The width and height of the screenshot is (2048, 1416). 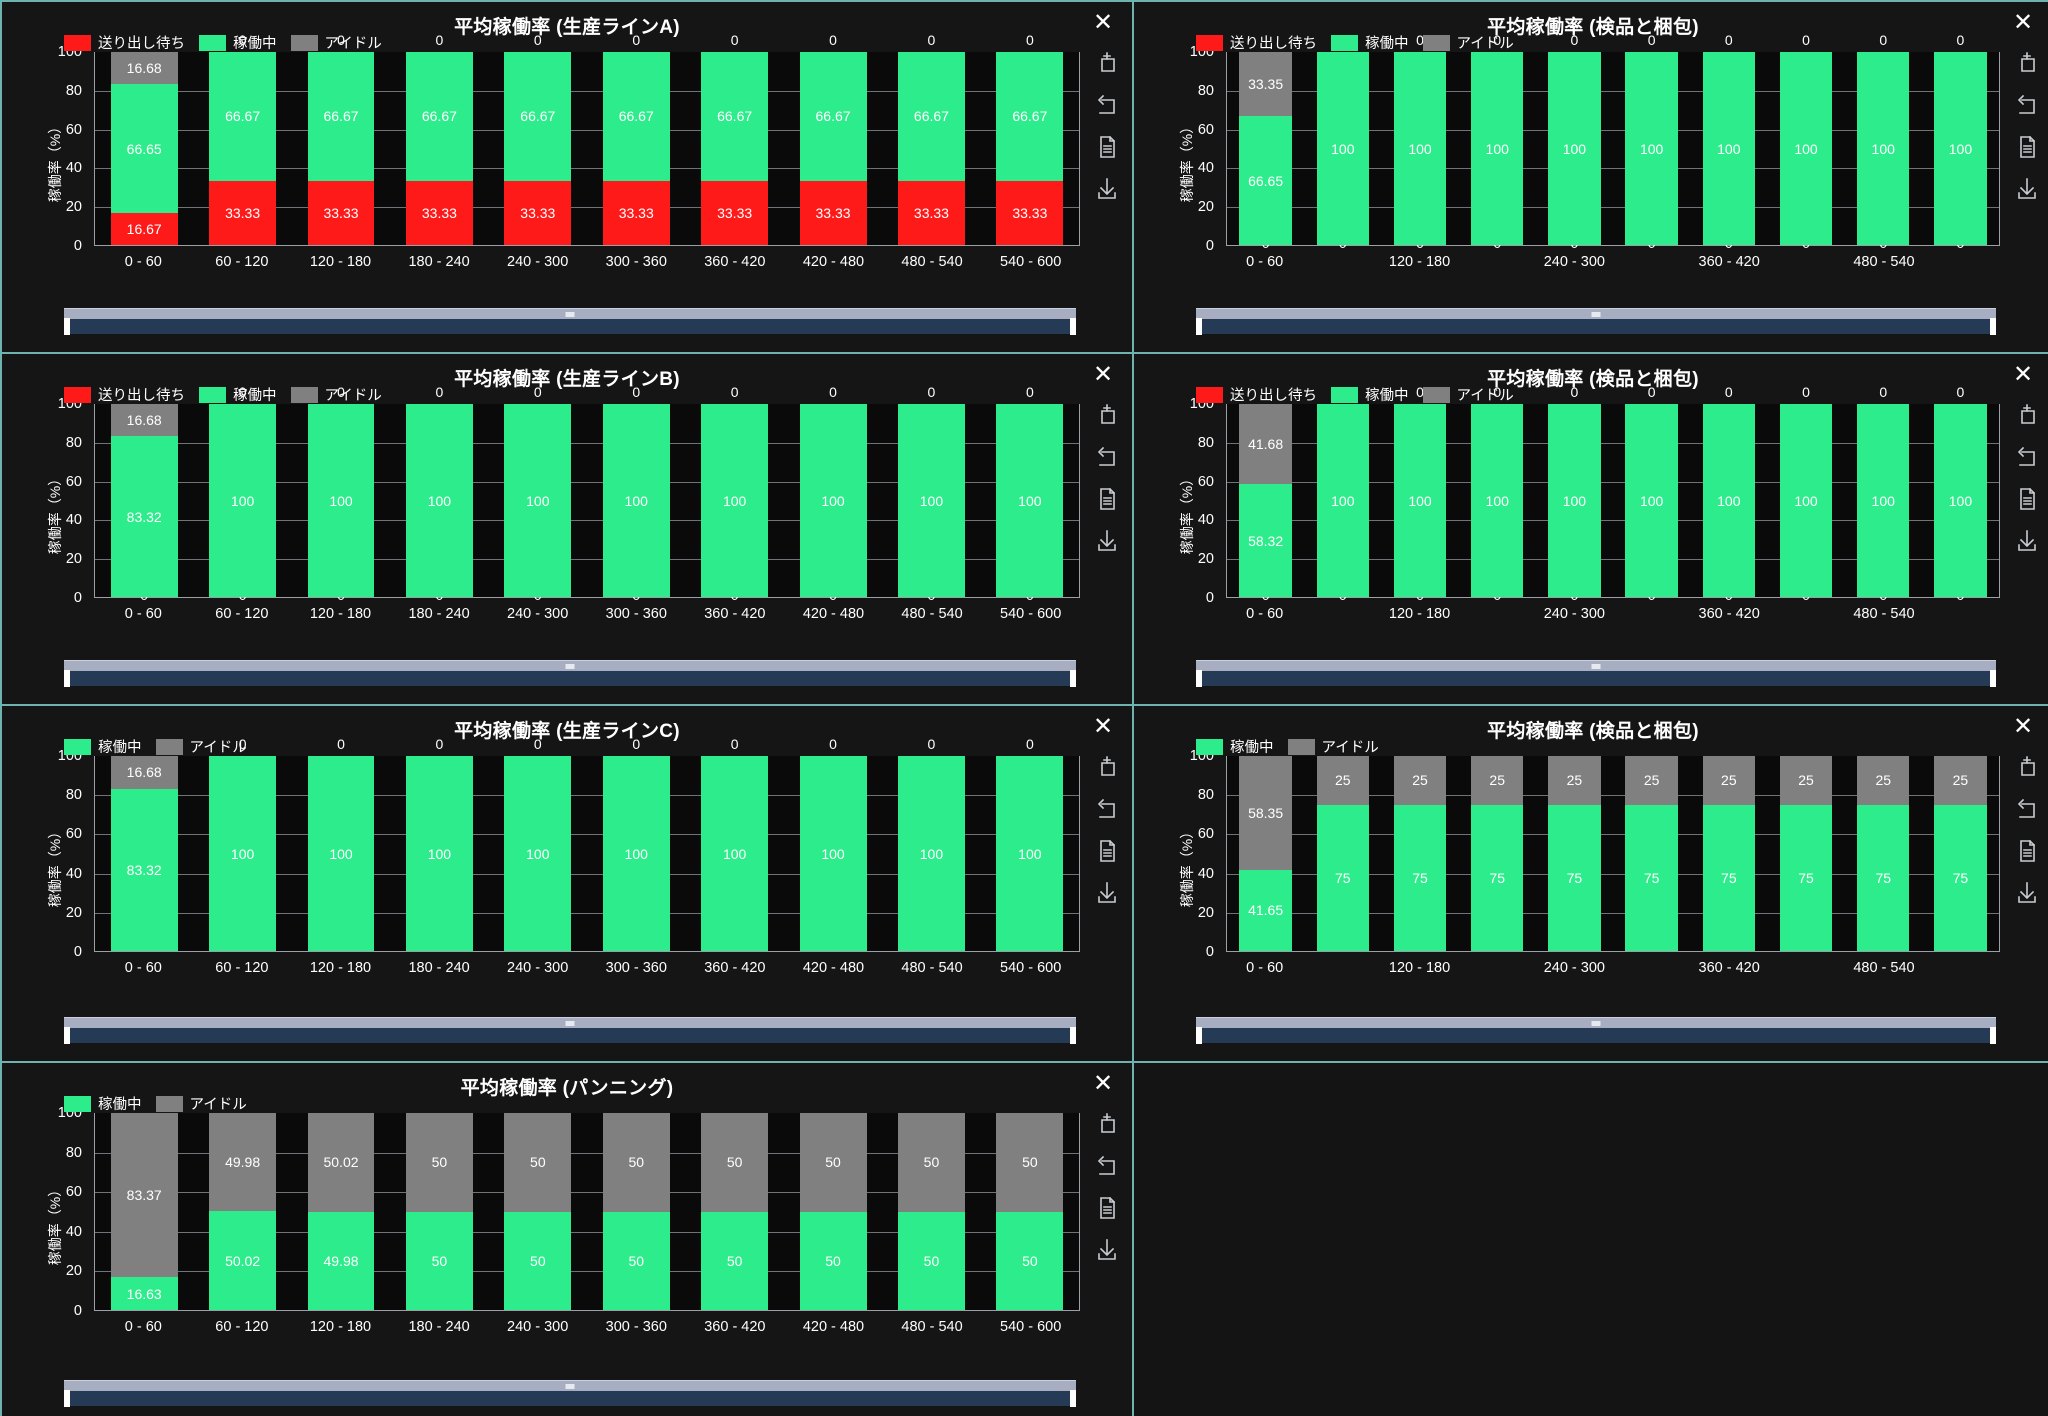 I want to click on bar-segment-running: 50.02, so click(x=243, y=1260).